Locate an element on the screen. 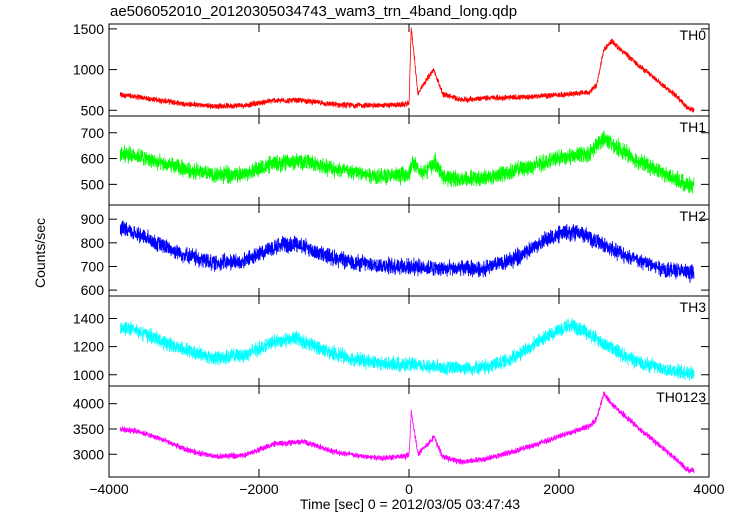 This screenshot has height=516, width=740. panel-label-th0123: TH0123 is located at coordinates (681, 397).